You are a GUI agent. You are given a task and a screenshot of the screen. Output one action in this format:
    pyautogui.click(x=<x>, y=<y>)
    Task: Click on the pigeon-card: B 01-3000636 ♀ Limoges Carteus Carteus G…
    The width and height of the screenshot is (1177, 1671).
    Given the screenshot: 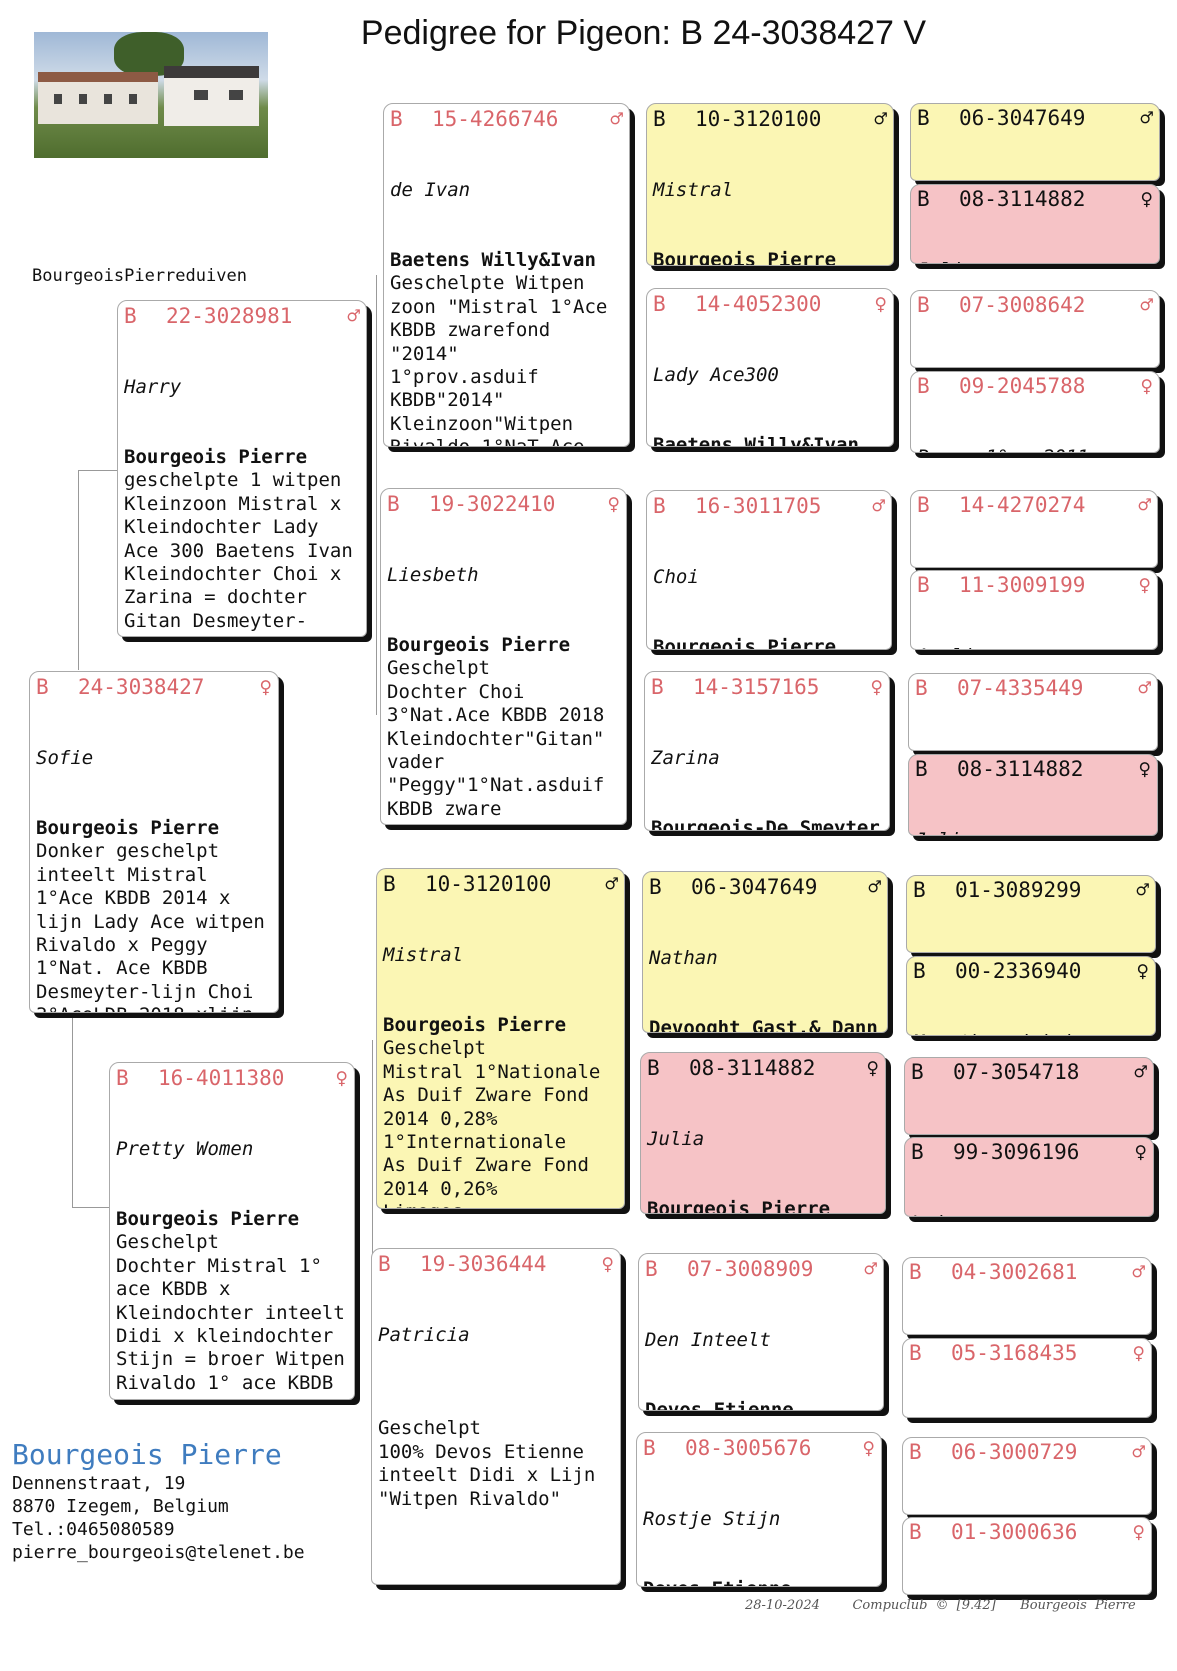 What is the action you would take?
    pyautogui.click(x=1027, y=1556)
    